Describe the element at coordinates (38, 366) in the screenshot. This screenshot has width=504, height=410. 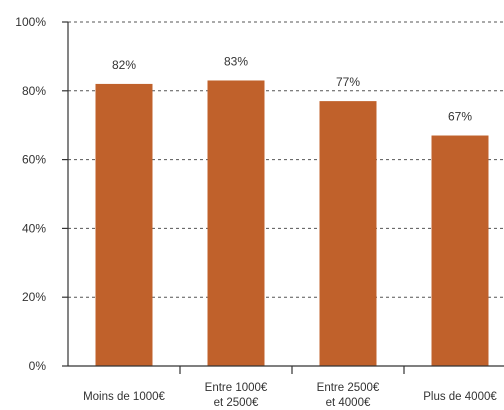
I see `y-tick-label: 0%` at that location.